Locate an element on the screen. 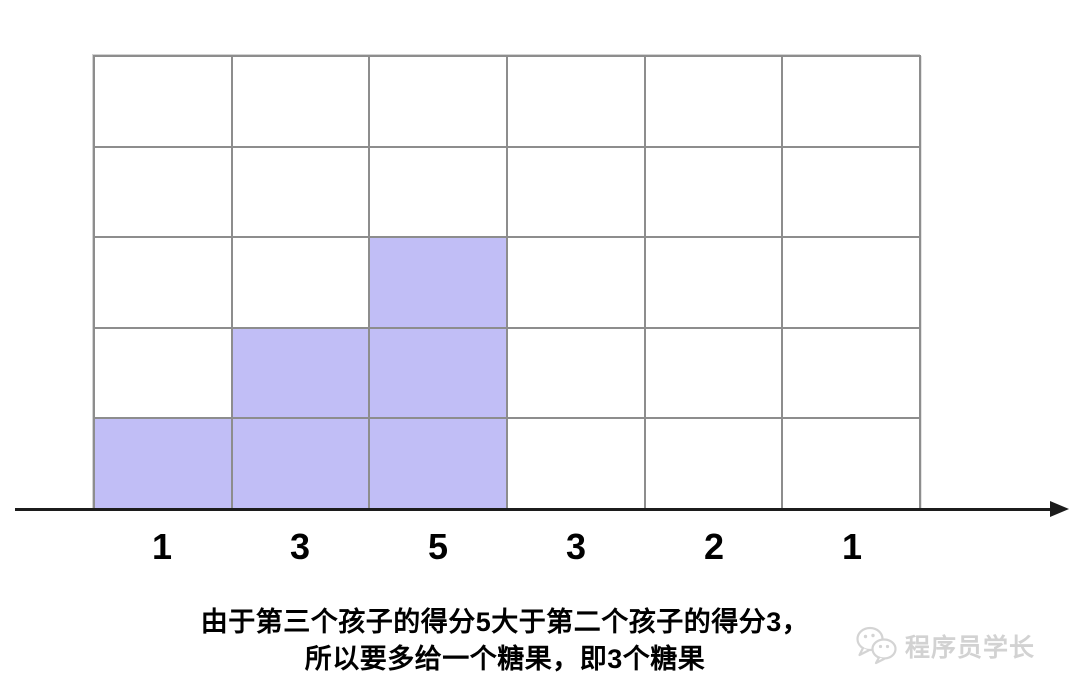  x-axis-labels: 1 3 5 3 2 1 is located at coordinates (507, 547).